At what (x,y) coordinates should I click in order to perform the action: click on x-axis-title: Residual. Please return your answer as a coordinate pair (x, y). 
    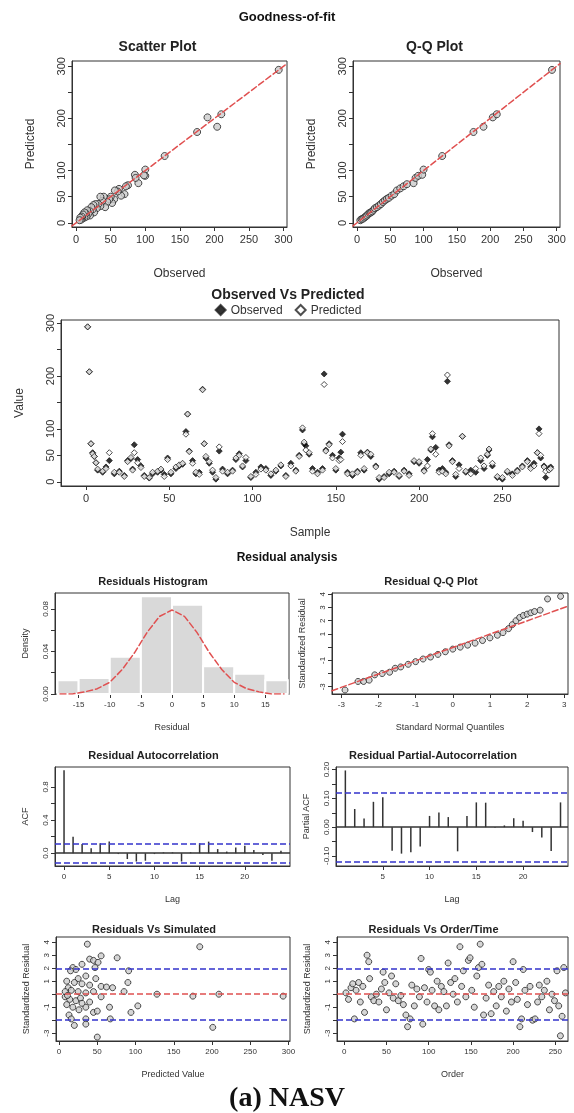
    Looking at the image, I should click on (172, 726).